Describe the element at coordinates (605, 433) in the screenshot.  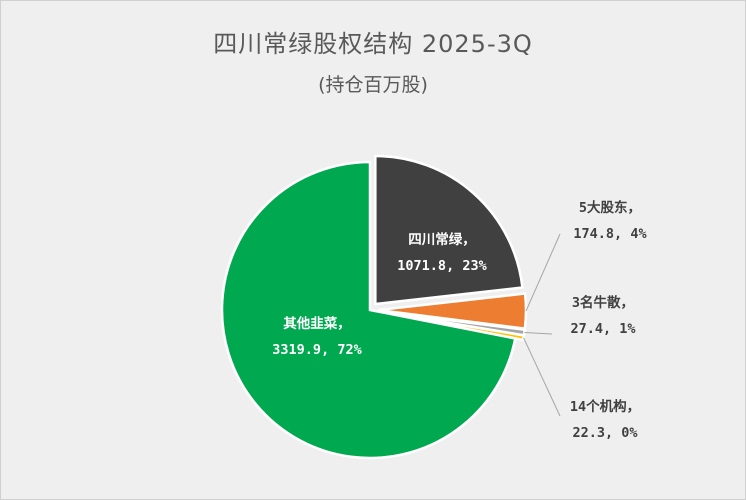
I see `data-label-value-fourteen-institutions: 22.3, 0%` at that location.